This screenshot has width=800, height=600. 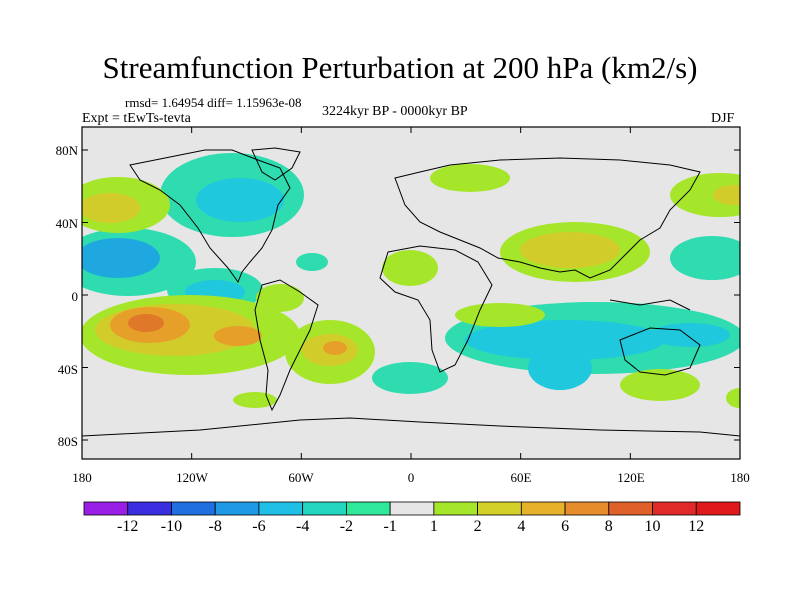 What do you see at coordinates (67, 369) in the screenshot?
I see `lat-label-40s: 40S` at bounding box center [67, 369].